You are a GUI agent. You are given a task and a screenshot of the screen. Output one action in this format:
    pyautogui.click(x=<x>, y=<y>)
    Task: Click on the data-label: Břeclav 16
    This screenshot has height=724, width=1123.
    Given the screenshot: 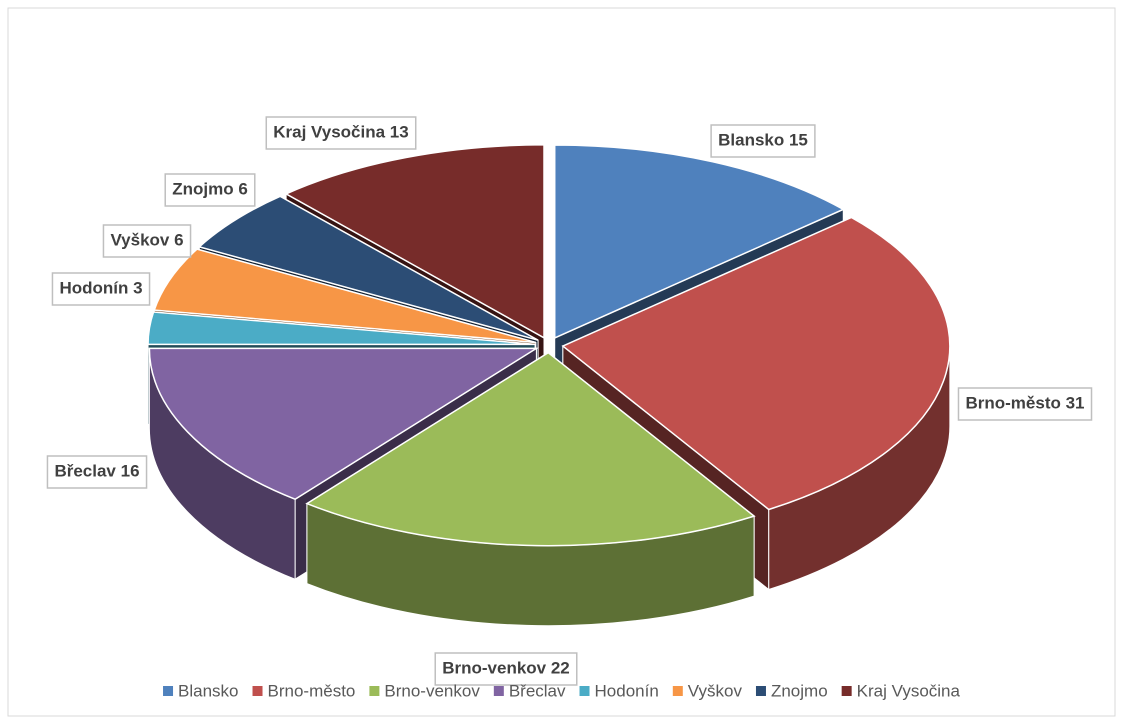 What is the action you would take?
    pyautogui.click(x=97, y=472)
    